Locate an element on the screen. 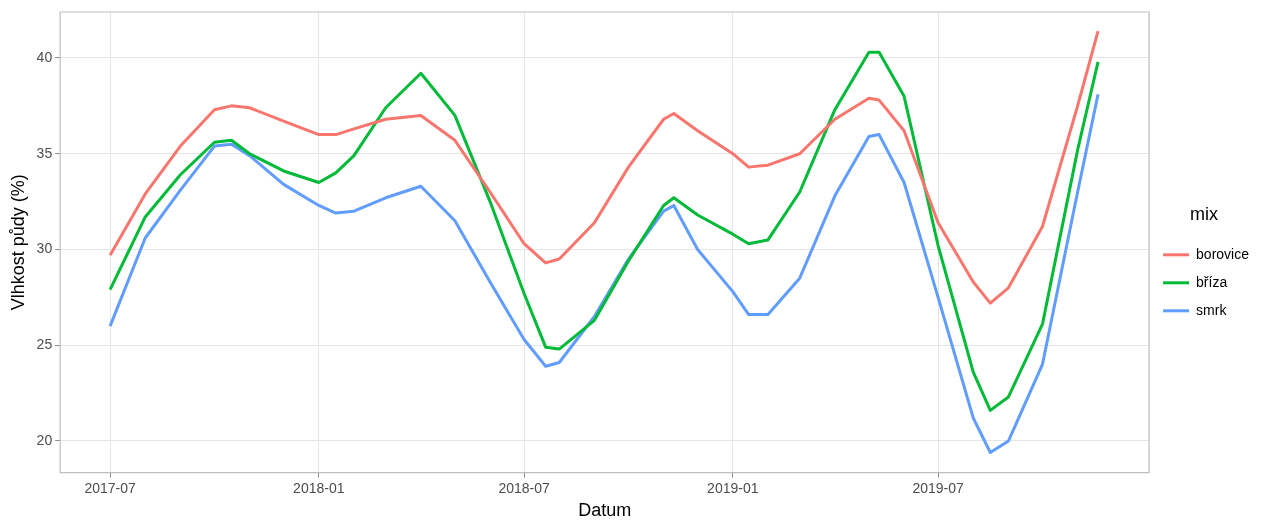 Image resolution: width=1263 pixels, height=528 pixels. y-axis-title: Vlhkost půdy (%) is located at coordinates (17, 242).